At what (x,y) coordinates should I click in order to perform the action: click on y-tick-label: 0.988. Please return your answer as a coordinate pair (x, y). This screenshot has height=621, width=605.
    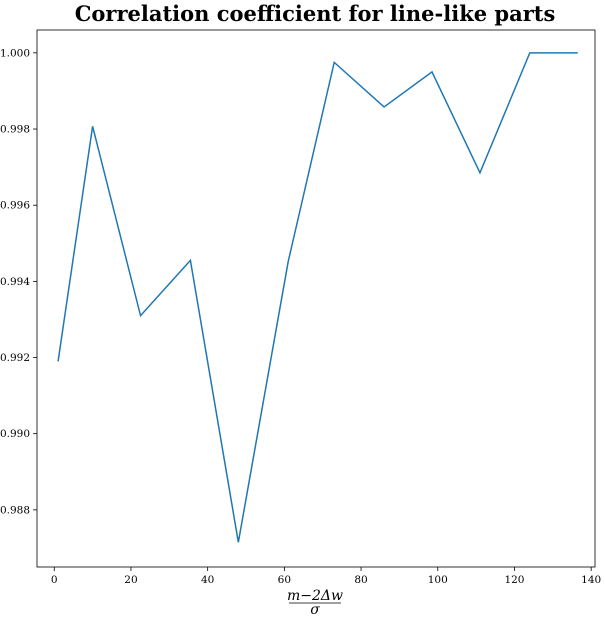
    Looking at the image, I should click on (15, 510).